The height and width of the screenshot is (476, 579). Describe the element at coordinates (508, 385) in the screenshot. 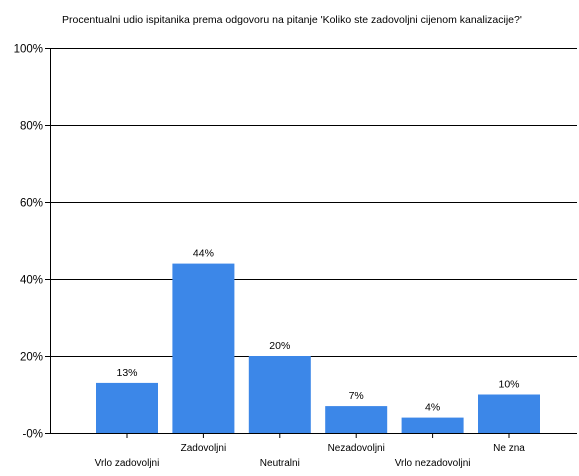

I see `data-label: 10%` at that location.